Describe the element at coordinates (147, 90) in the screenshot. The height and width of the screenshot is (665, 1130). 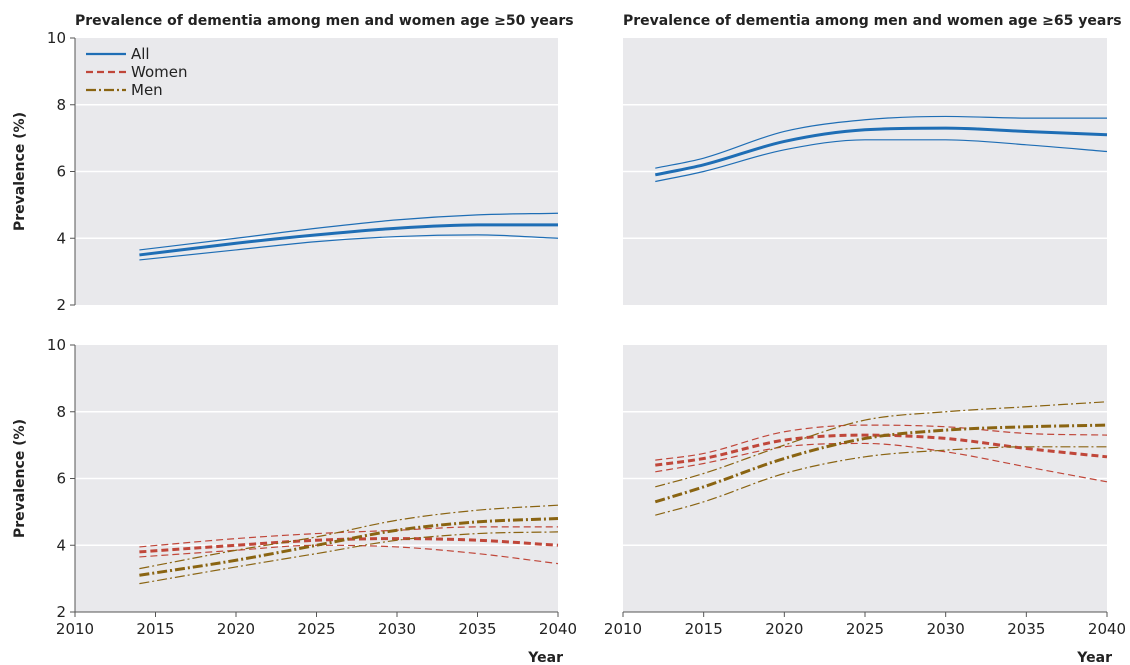
I see `legend-label-men: Men` at that location.